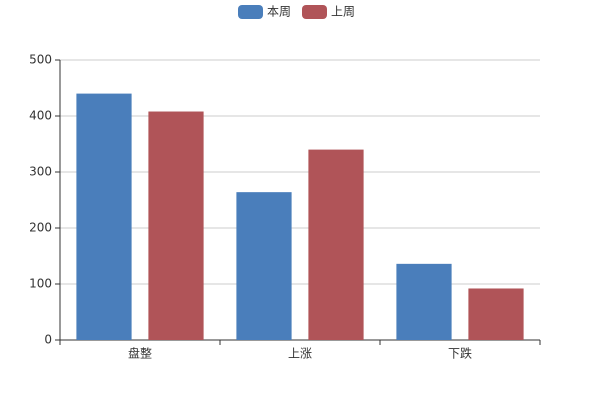 This screenshot has width=600, height=400. I want to click on x-tick-label: 下跌, so click(460, 353).